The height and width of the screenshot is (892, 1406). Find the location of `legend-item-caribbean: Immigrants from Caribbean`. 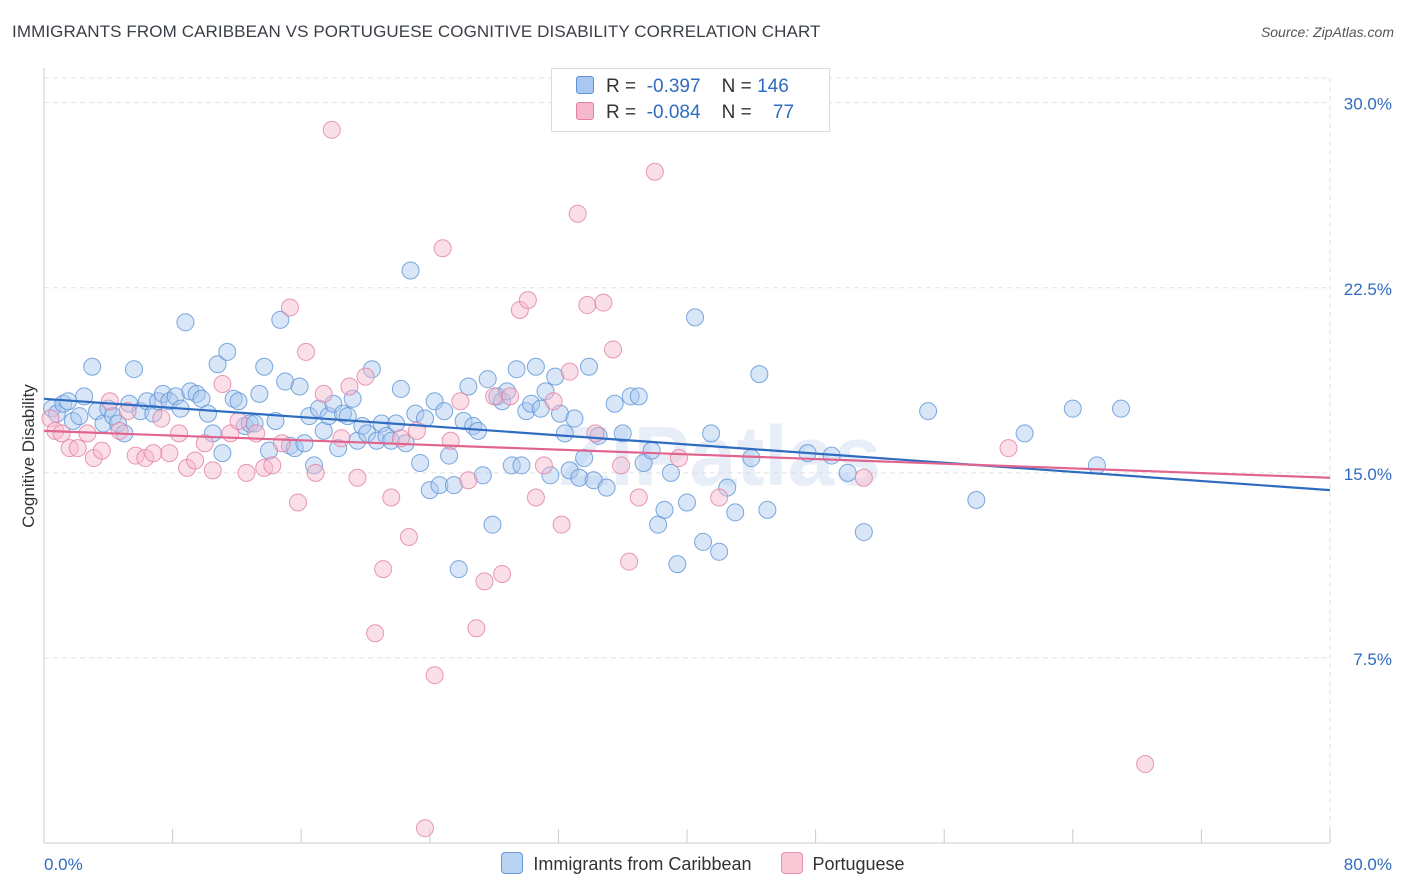

legend-item-caribbean: Immigrants from Caribbean is located at coordinates (626, 863).